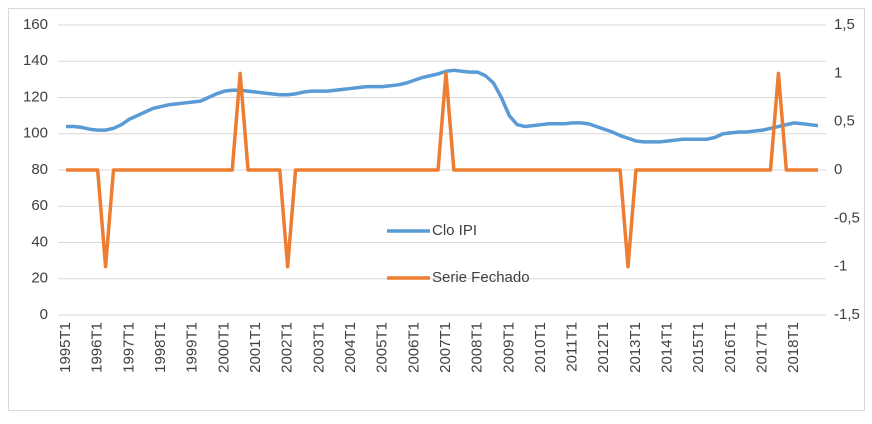  I want to click on x-tick-label: 2008T1, so click(477, 347).